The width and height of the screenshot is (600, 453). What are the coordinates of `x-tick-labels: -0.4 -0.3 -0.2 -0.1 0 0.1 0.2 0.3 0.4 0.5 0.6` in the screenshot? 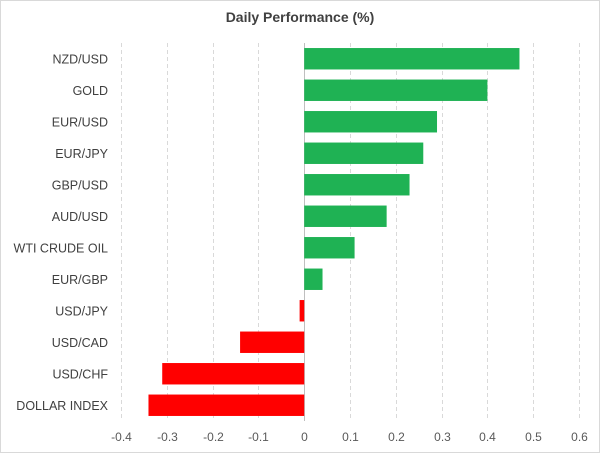 It's located at (349, 437).